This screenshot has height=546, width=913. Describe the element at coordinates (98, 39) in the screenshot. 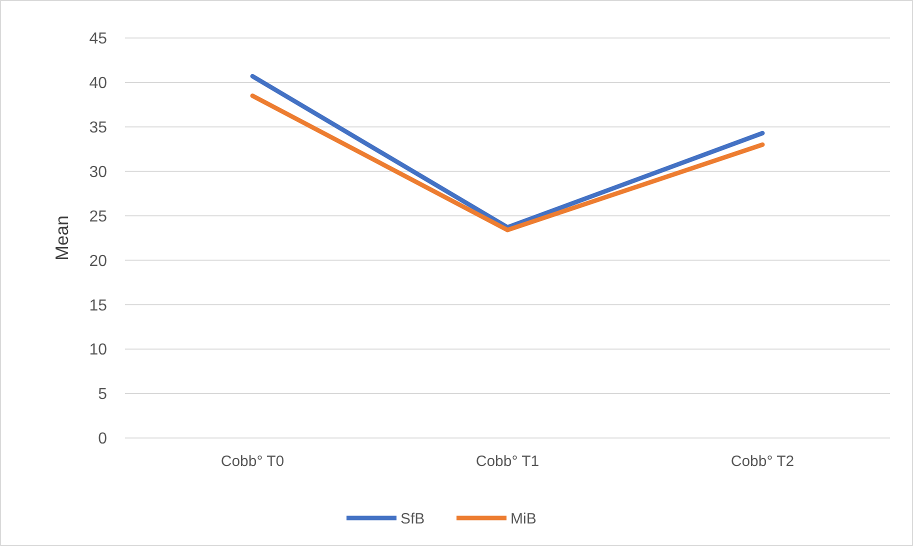

I see `y-tick-label: 45` at that location.